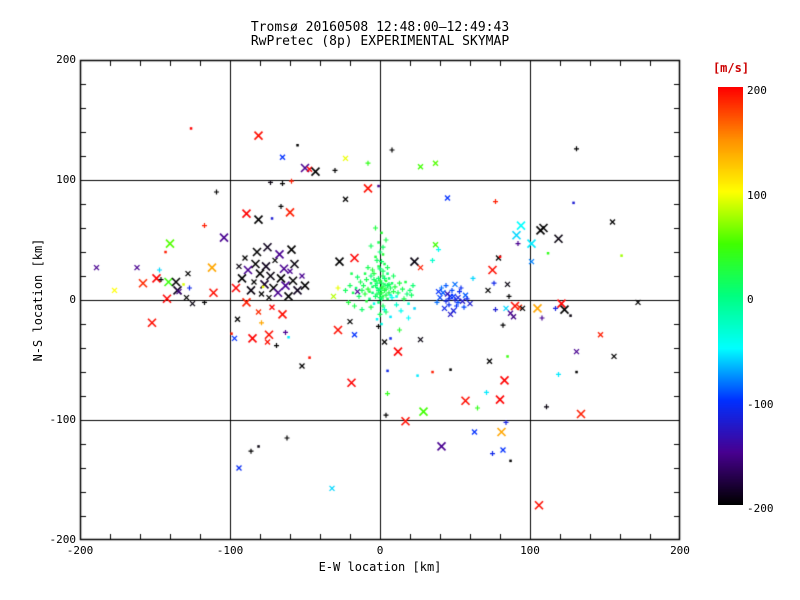 This screenshot has height=600, width=800. Describe the element at coordinates (680, 550) in the screenshot. I see `x-tick-label: 200` at that location.